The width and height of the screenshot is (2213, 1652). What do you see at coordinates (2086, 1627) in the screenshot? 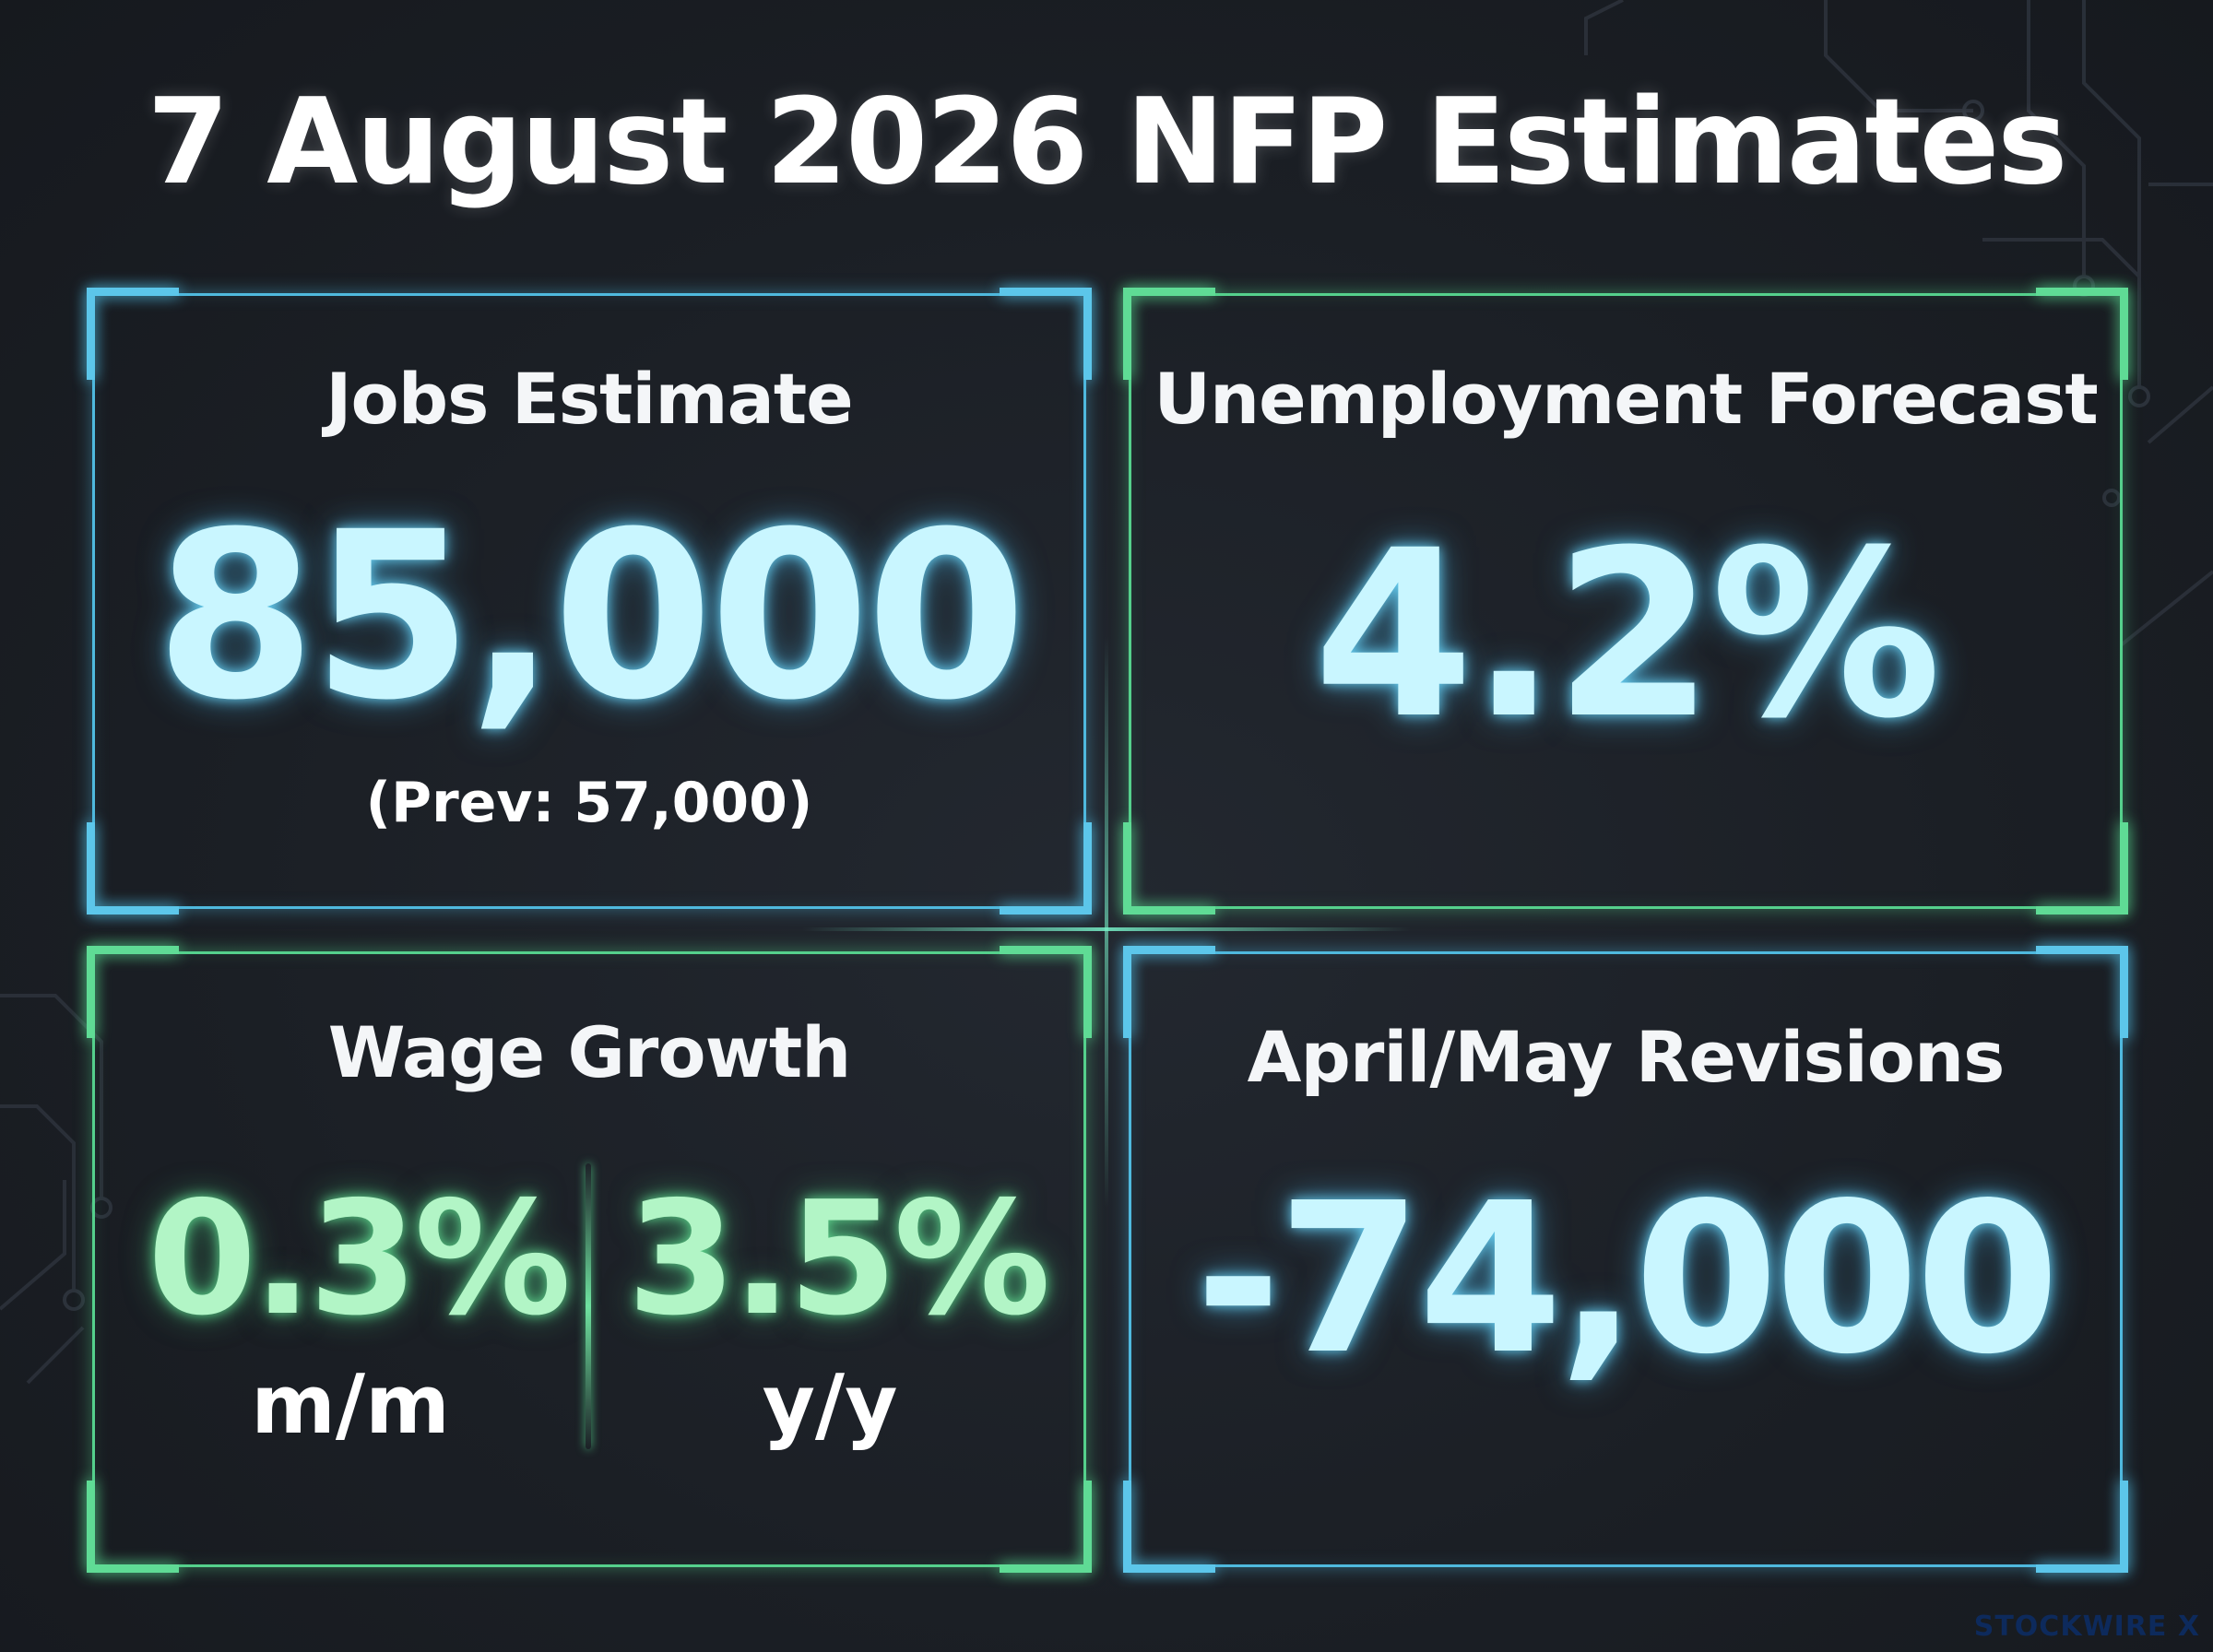
I see `watermark-logo: STOCKWIRE X` at bounding box center [2086, 1627].